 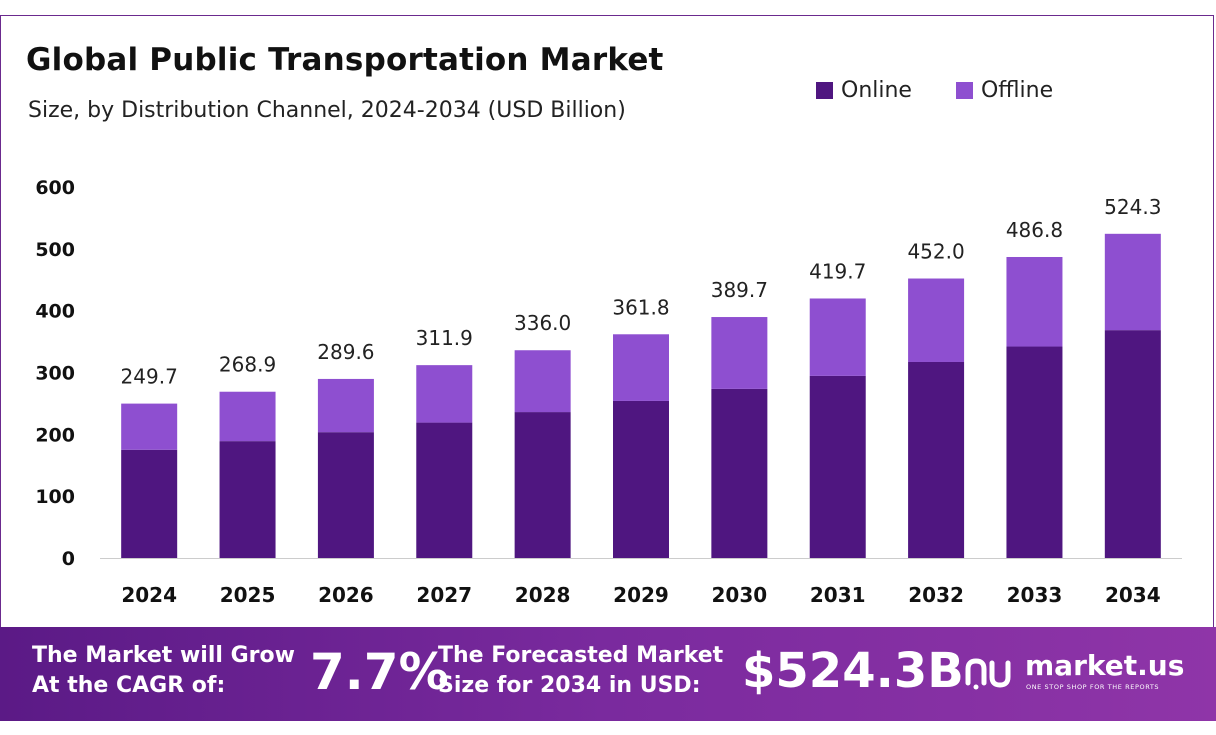 I want to click on x-tick-label: 2034, so click(x=1133, y=595).